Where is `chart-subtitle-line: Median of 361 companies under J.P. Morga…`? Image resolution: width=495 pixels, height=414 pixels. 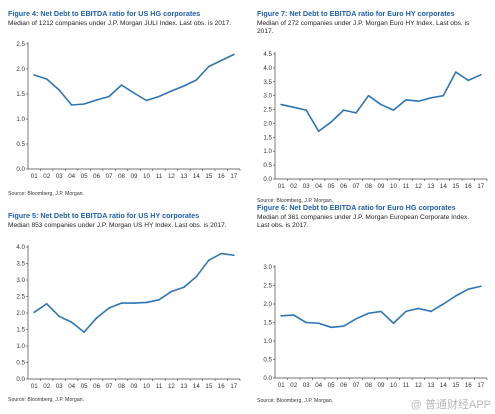
chart-subtitle-line: Median of 361 companies under J.P. Morga… is located at coordinates (363, 217).